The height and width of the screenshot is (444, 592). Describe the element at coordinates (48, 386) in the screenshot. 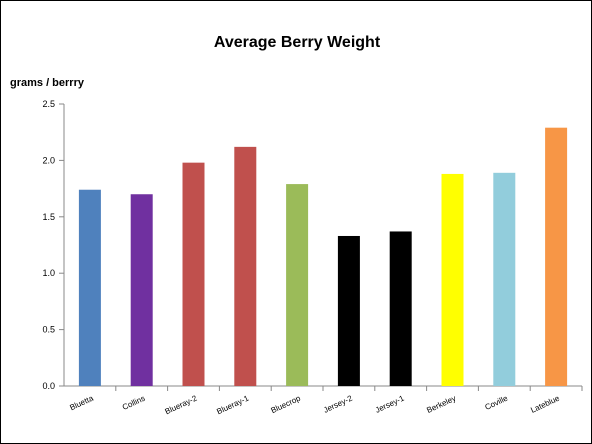

I see `y-tick-label: 0.0` at that location.